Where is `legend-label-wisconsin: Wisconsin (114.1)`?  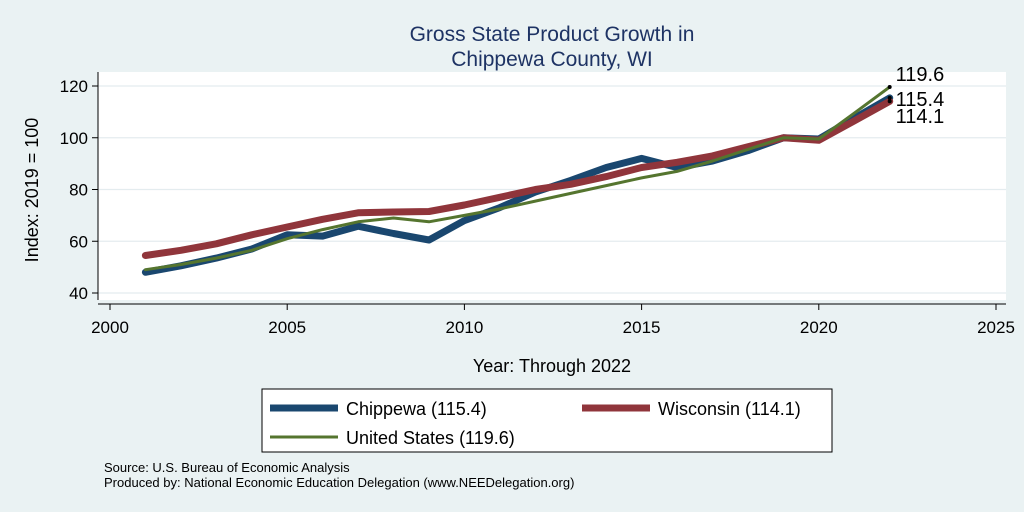 legend-label-wisconsin: Wisconsin (114.1) is located at coordinates (729, 409).